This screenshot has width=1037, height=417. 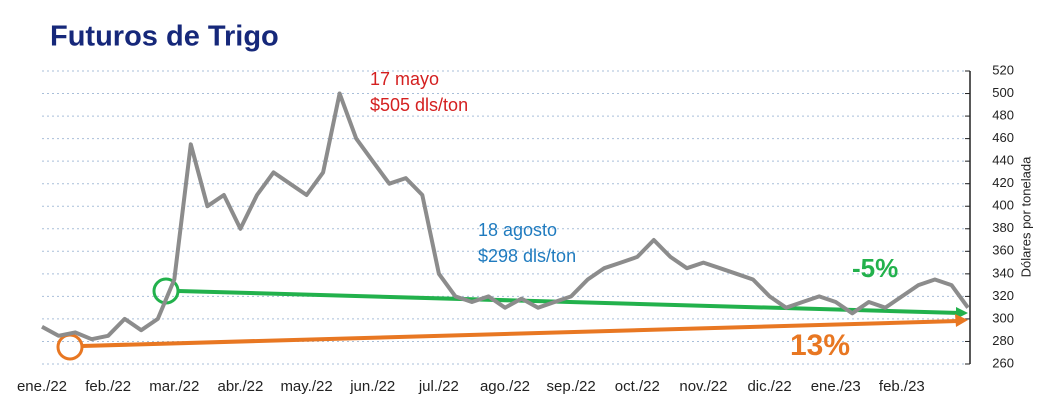 I want to click on y-axis-label: Dólares por tonelada, so click(x=1025, y=216).